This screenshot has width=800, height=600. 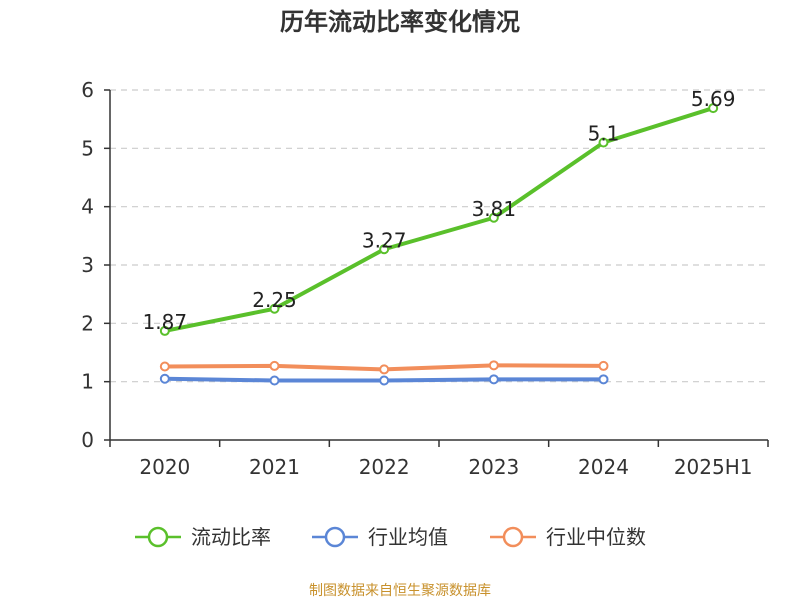 I want to click on data-label: 1.87, so click(x=165, y=322).